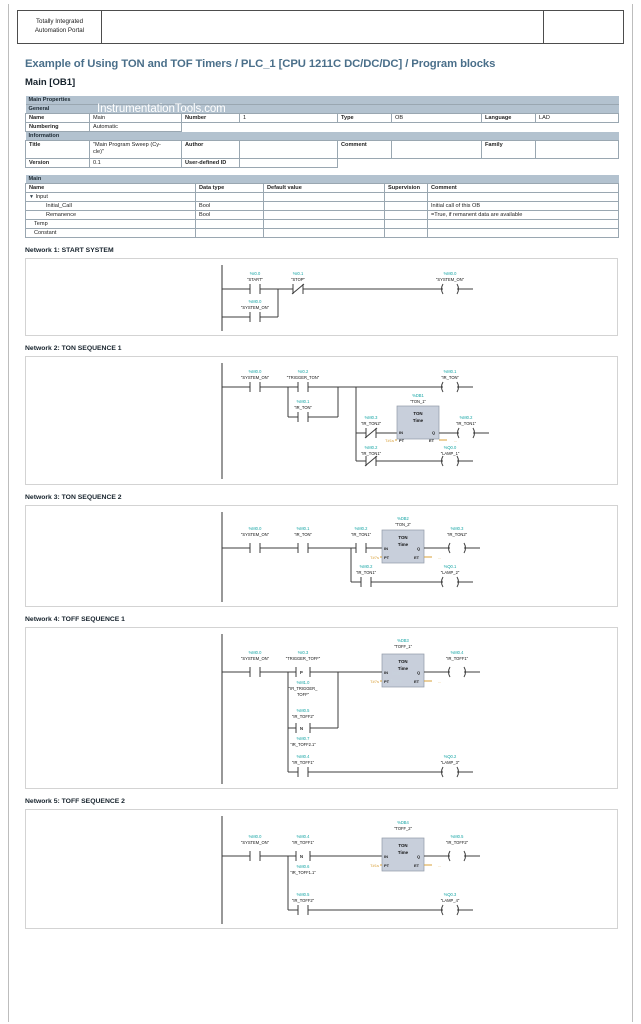 The width and height of the screenshot is (641, 1024). I want to click on table-row: Name Main Number 1 Type OB Language LAD, so click(322, 118).